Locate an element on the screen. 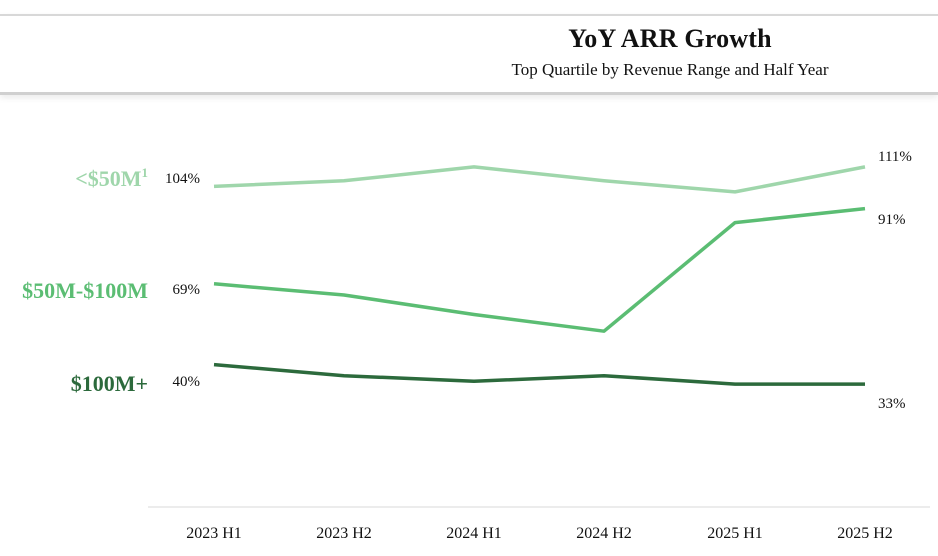 The height and width of the screenshot is (556, 938). series-label-under-50m: <$50M1 is located at coordinates (111, 178).